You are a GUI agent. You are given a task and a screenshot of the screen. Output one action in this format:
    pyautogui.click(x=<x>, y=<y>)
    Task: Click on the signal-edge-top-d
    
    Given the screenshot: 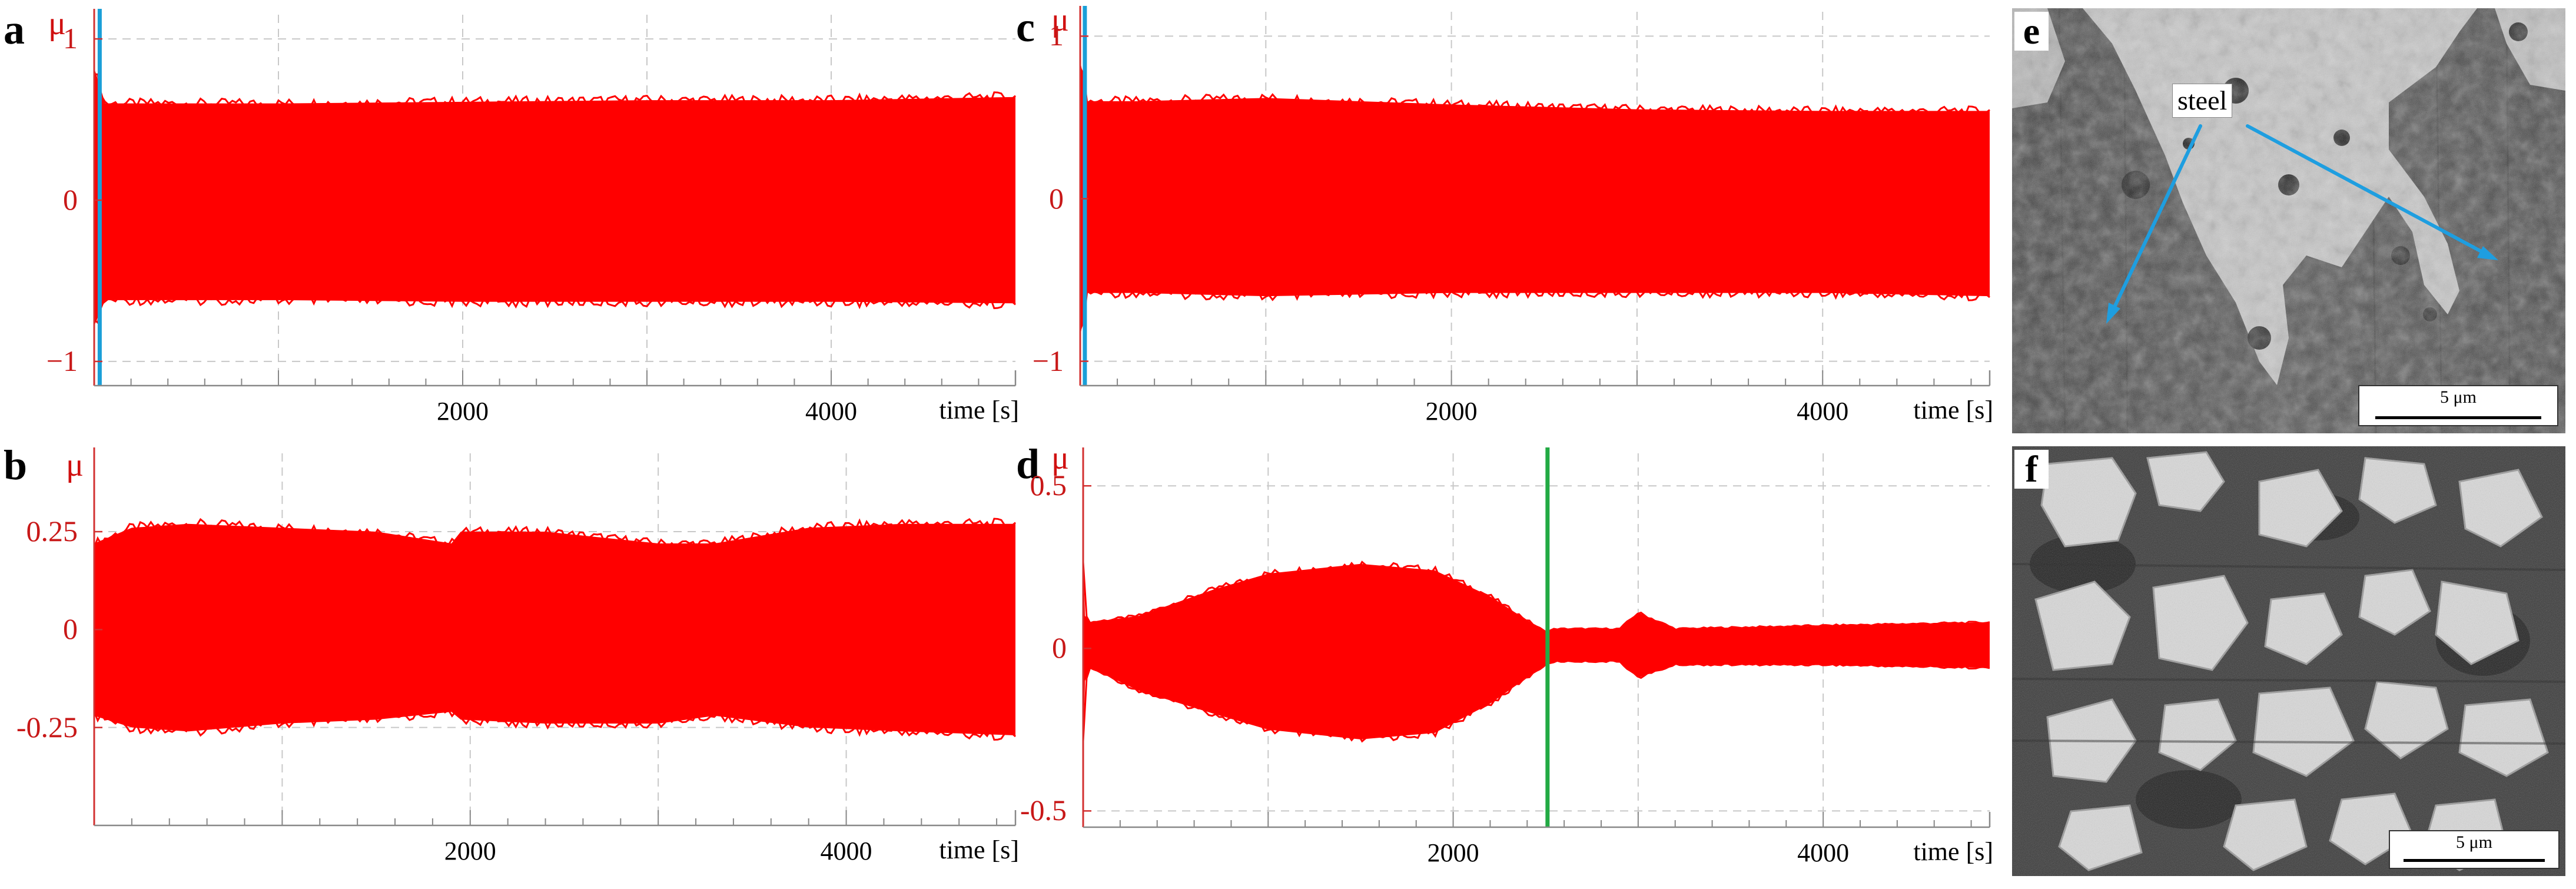 What is the action you would take?
    pyautogui.click(x=1536, y=597)
    